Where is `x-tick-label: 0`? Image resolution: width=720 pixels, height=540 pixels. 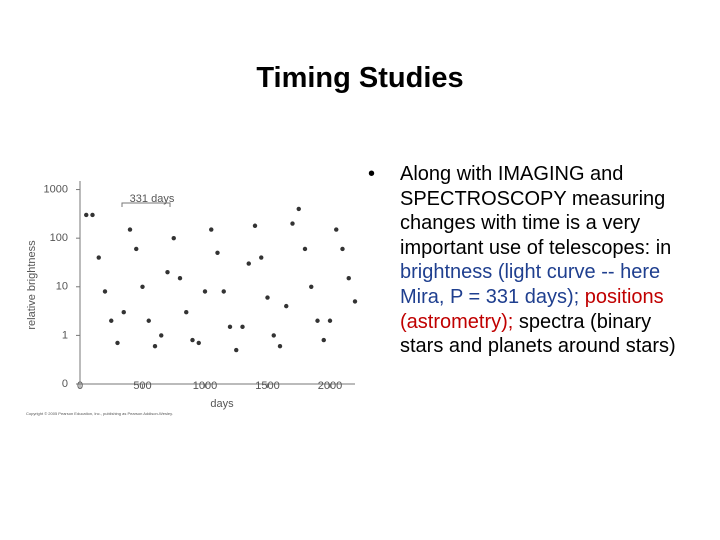 x-tick-label: 0 is located at coordinates (80, 386).